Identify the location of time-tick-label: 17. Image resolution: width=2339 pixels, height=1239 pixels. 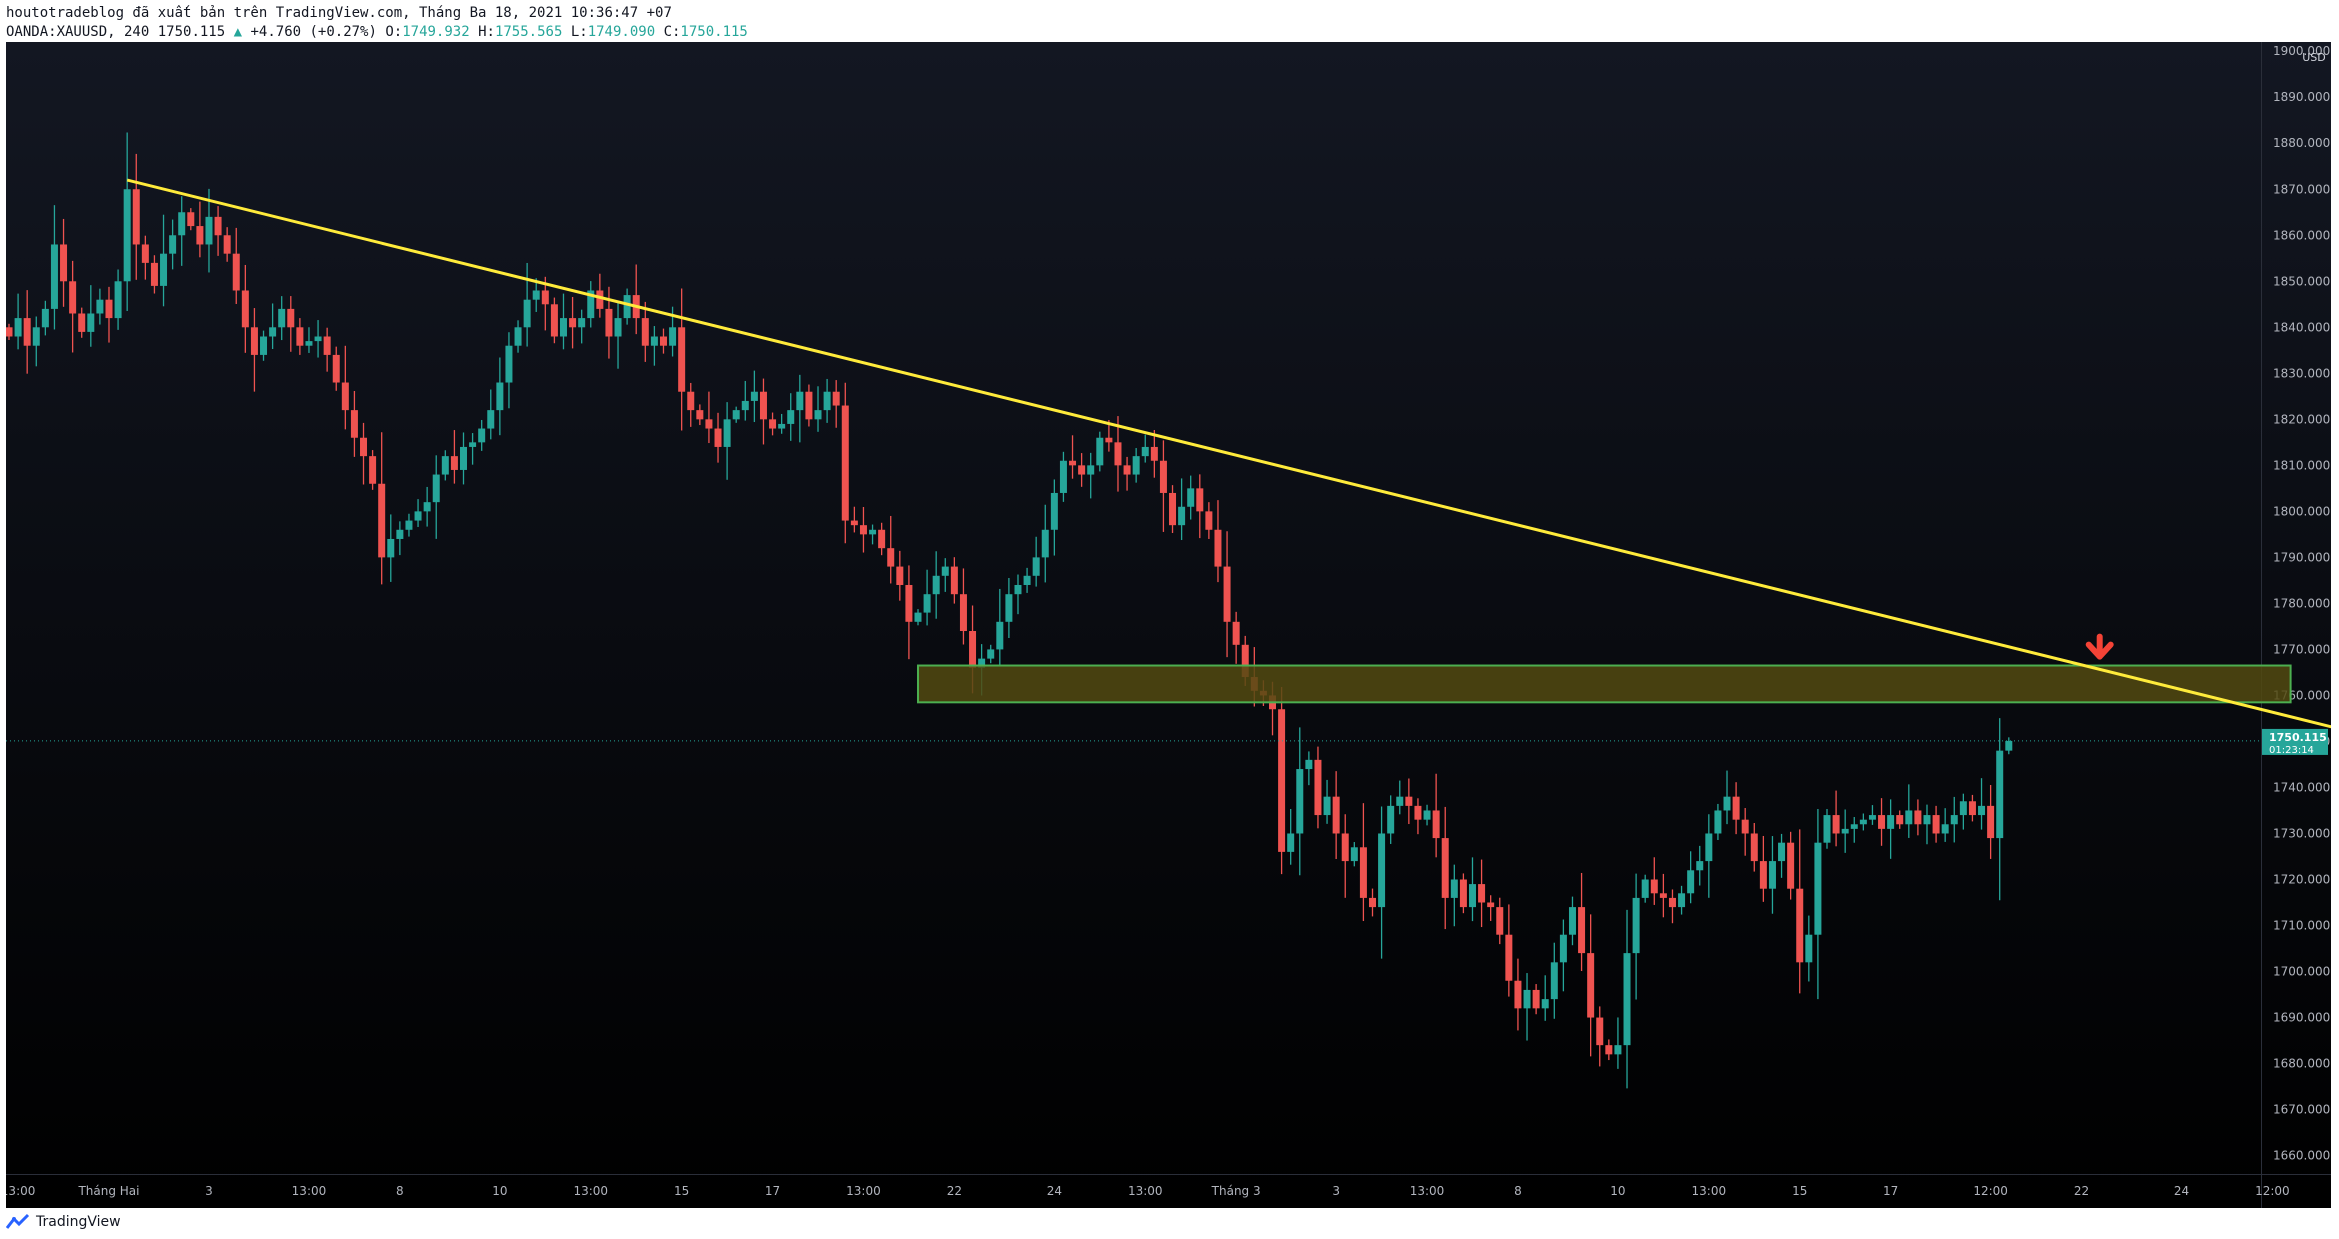
(1890, 1191).